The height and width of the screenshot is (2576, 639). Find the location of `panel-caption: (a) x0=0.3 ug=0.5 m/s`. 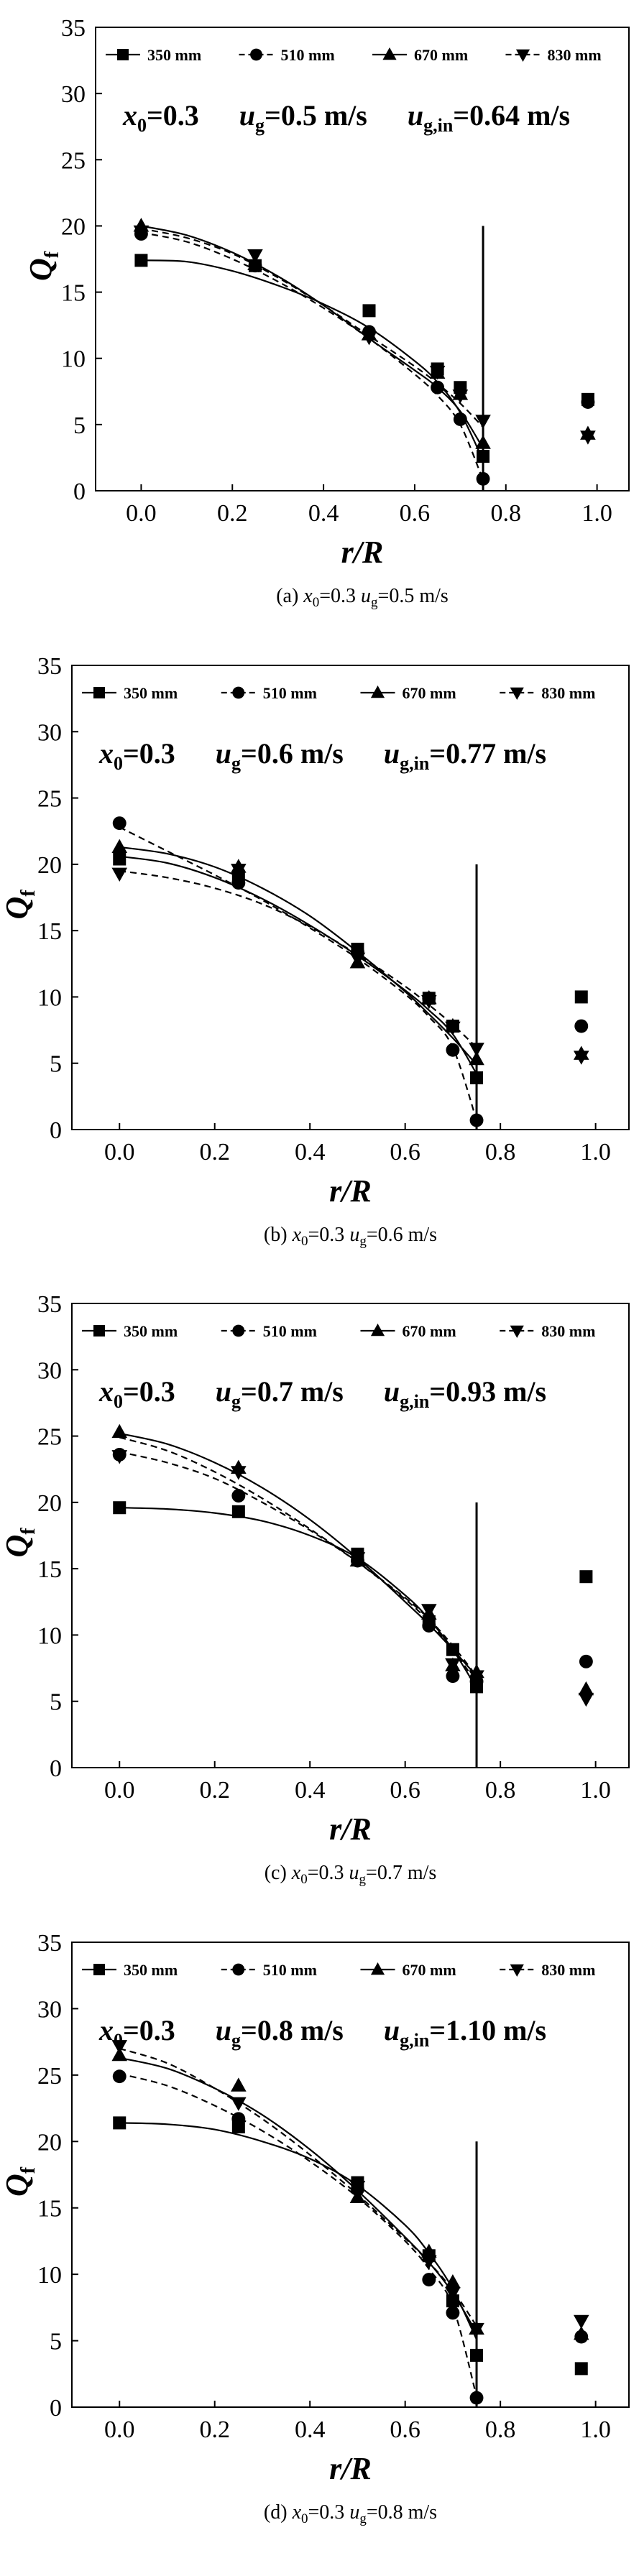

panel-caption: (a) x0=0.3 ug=0.5 m/s is located at coordinates (362, 598).